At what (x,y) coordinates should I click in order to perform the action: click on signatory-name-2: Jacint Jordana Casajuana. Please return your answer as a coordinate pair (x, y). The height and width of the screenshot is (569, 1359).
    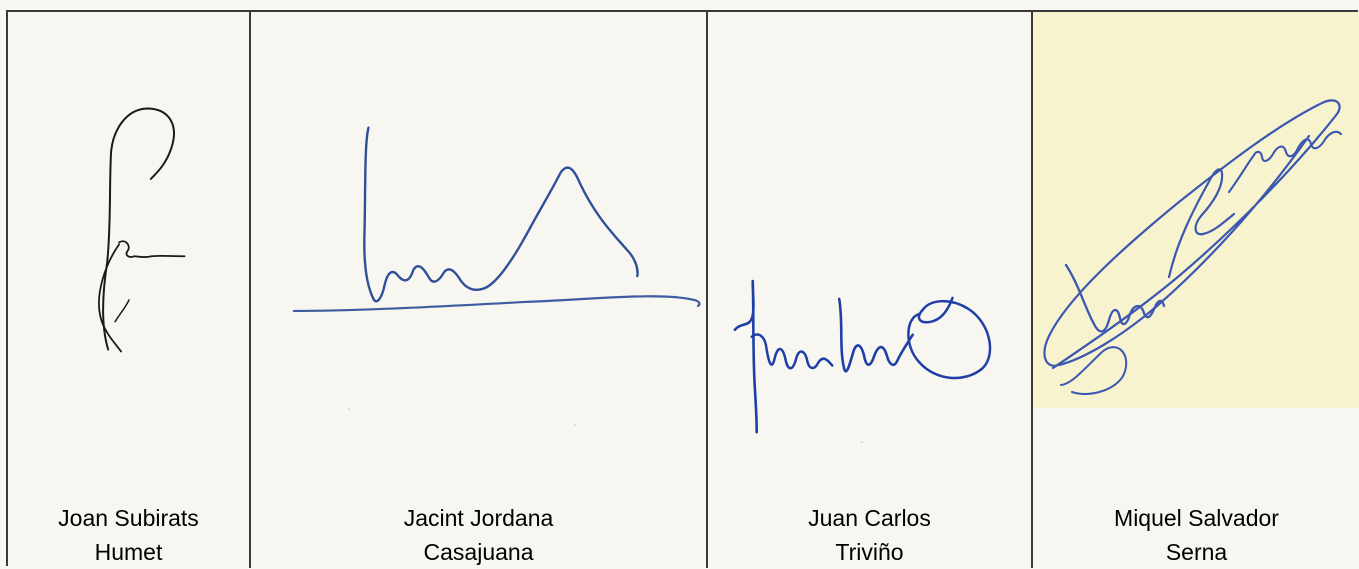
    Looking at the image, I should click on (478, 534).